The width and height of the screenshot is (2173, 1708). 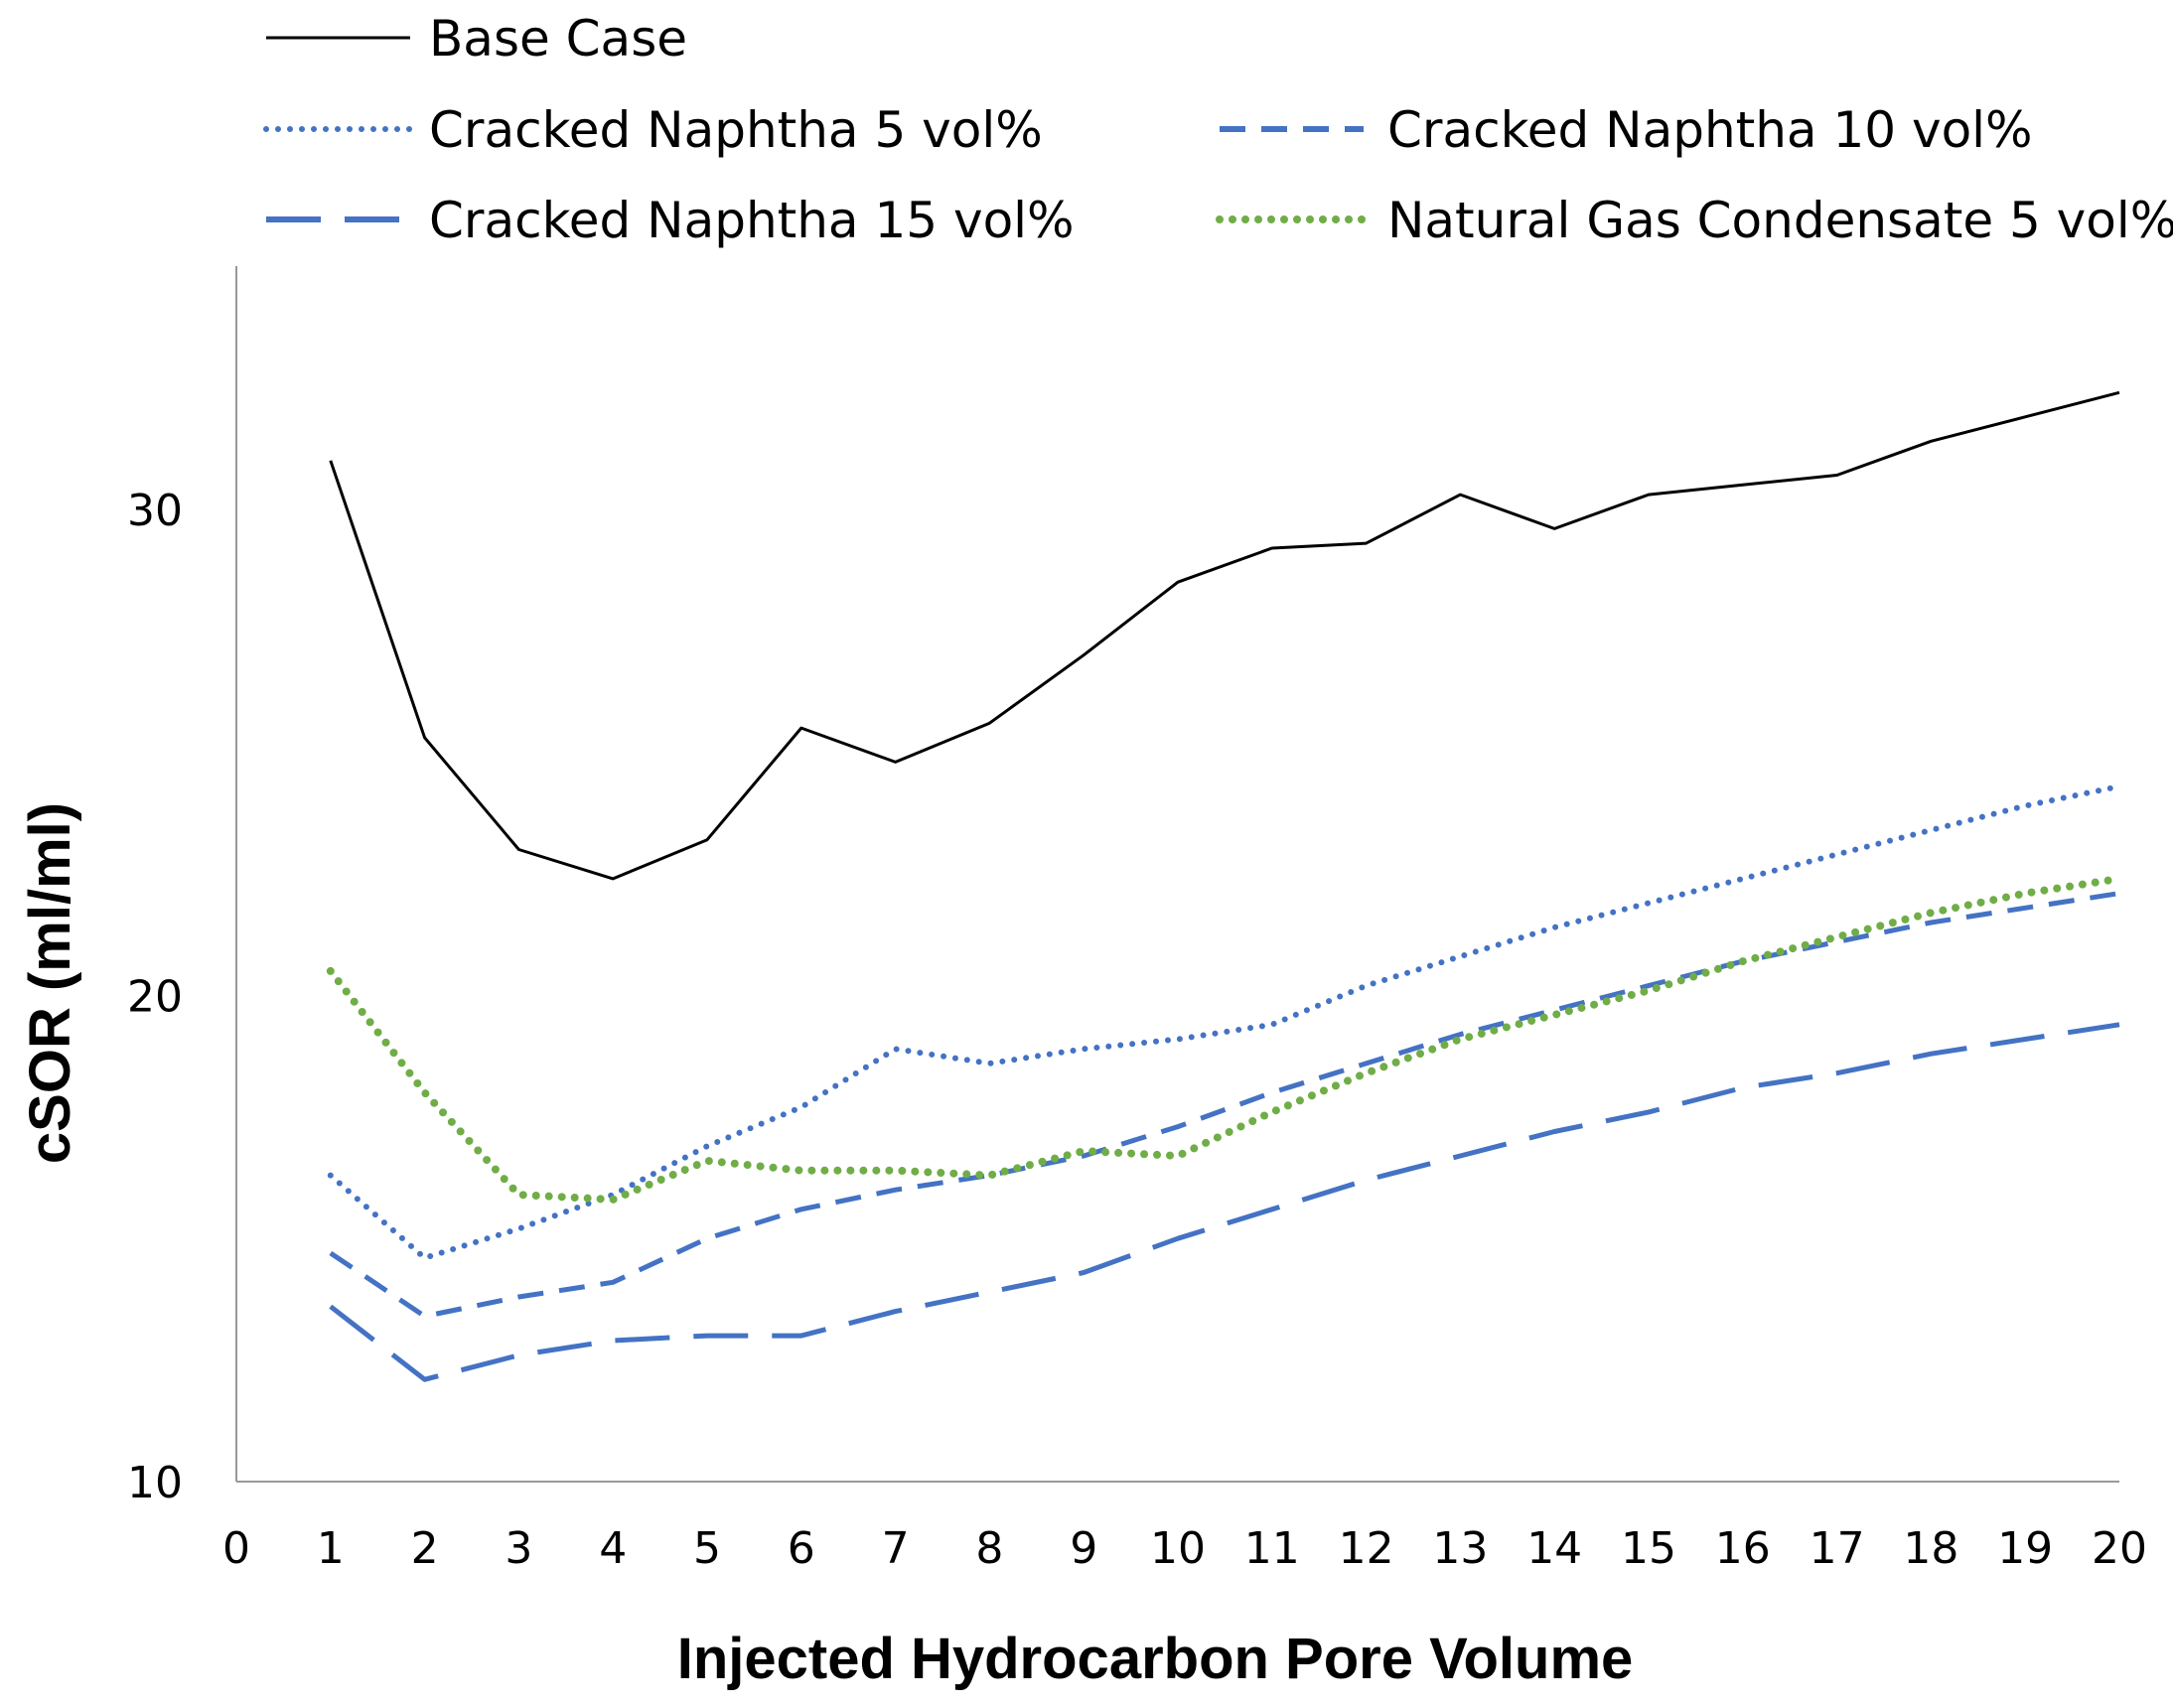 What do you see at coordinates (1930, 1548) in the screenshot?
I see `x-tick-label: 18` at bounding box center [1930, 1548].